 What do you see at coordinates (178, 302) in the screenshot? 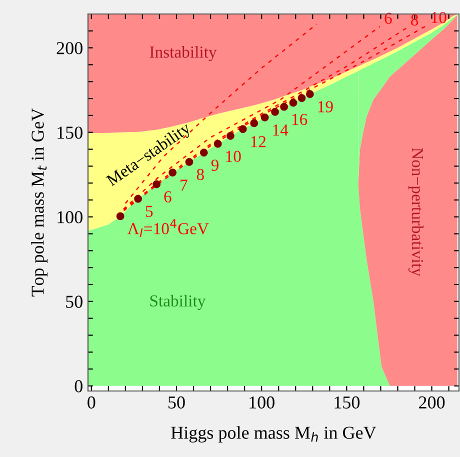
I see `annotation: Stability` at bounding box center [178, 302].